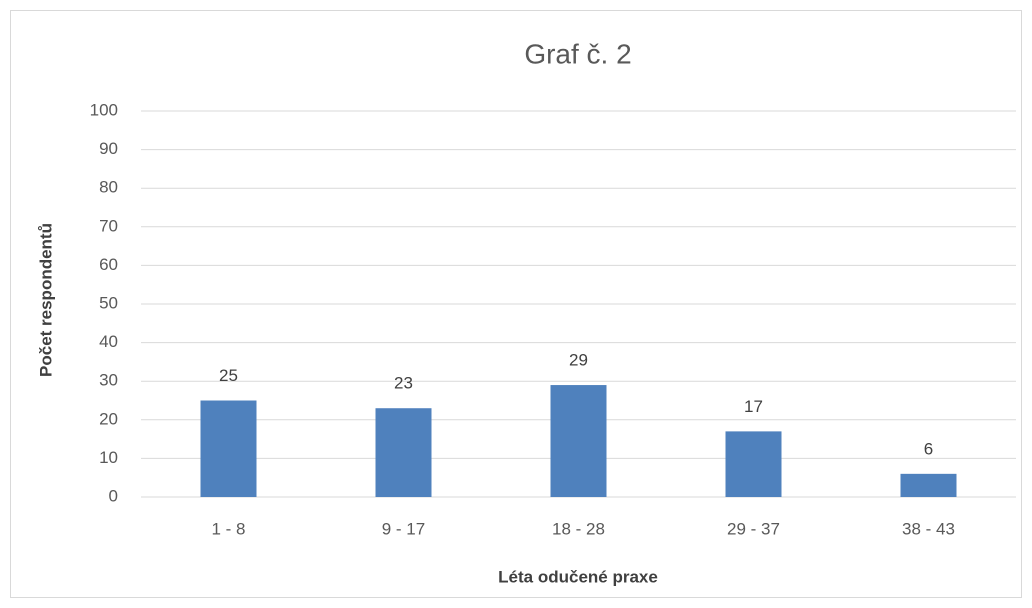 Image resolution: width=1032 pixels, height=608 pixels. What do you see at coordinates (108, 380) in the screenshot?
I see `y-tick-label: 30` at bounding box center [108, 380].